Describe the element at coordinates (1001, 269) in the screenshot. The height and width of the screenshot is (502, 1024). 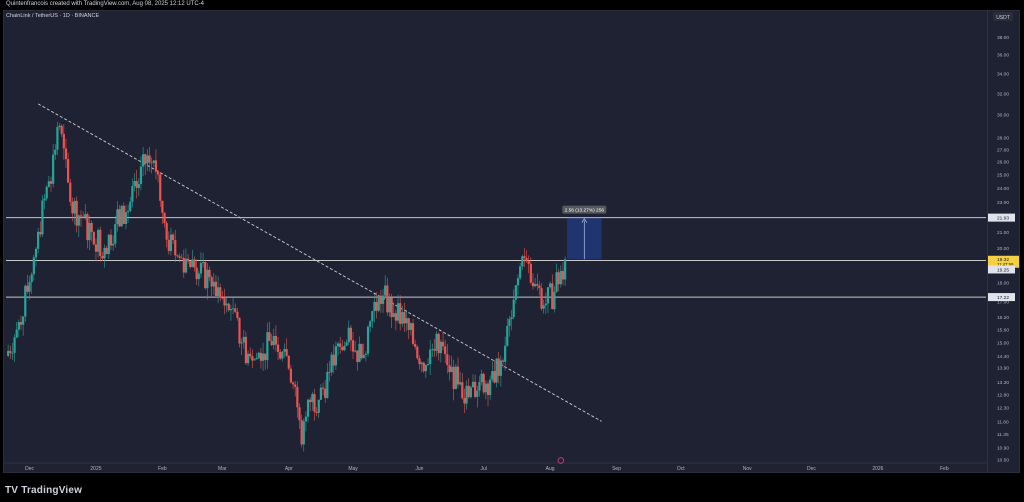
I see `price-tag-level` at that location.